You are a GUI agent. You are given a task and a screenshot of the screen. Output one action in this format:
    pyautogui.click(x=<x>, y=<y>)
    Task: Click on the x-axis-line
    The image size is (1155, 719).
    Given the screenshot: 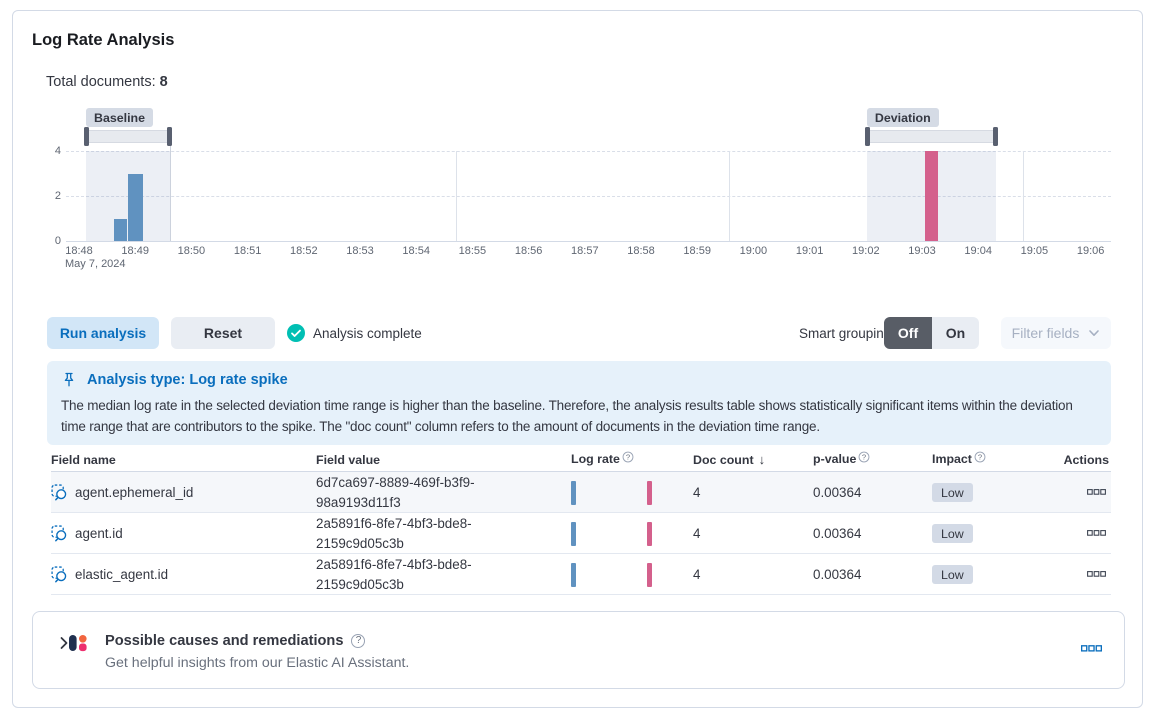 What is the action you would take?
    pyautogui.click(x=588, y=241)
    